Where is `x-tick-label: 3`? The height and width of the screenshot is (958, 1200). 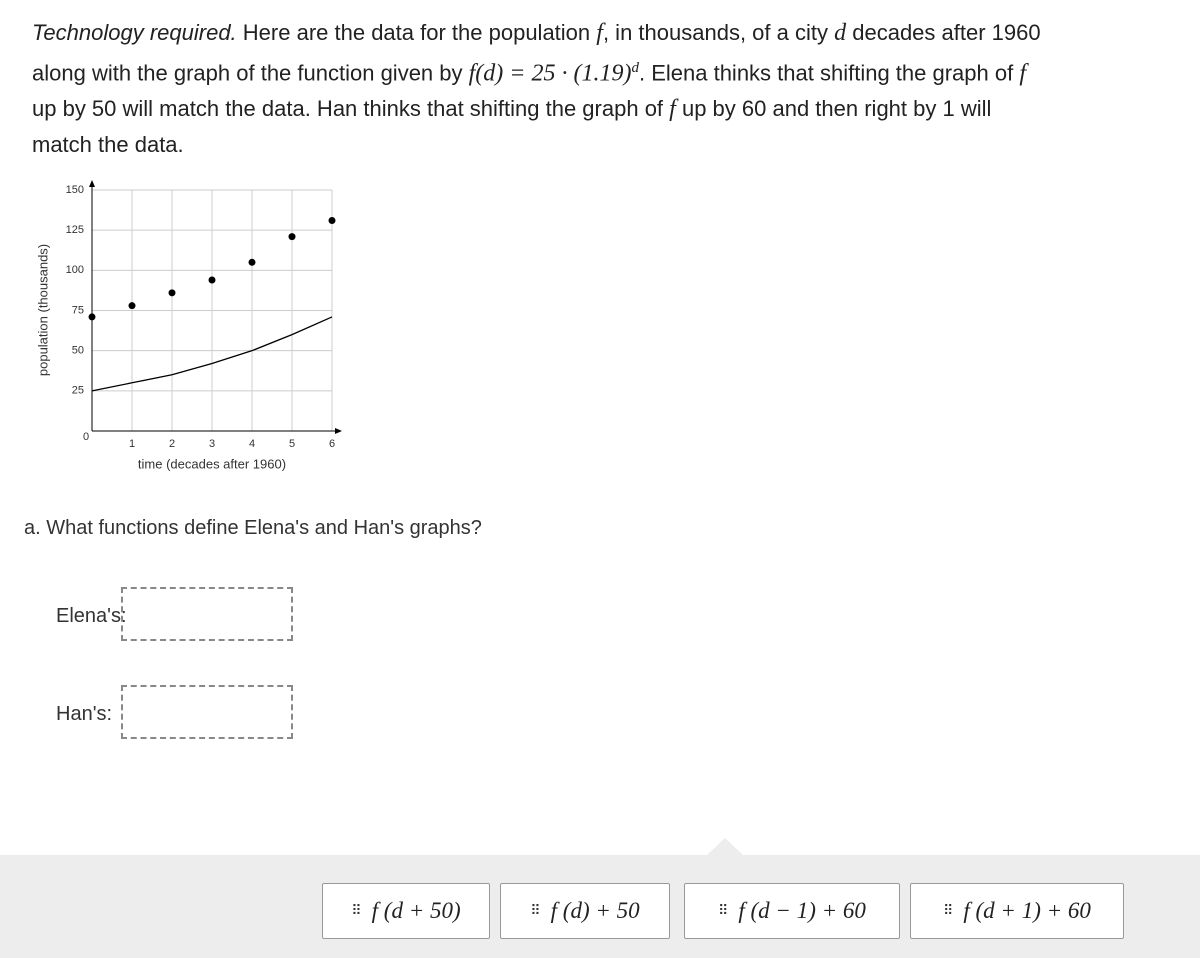 x-tick-label: 3 is located at coordinates (212, 444).